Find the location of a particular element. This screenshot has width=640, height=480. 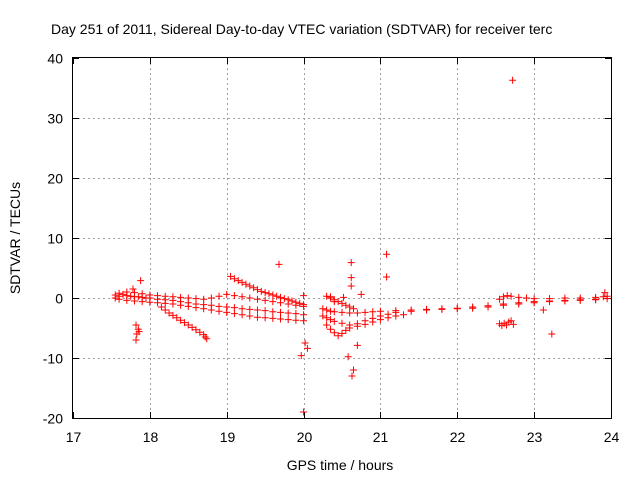

x-tick-label: 23 is located at coordinates (535, 437).